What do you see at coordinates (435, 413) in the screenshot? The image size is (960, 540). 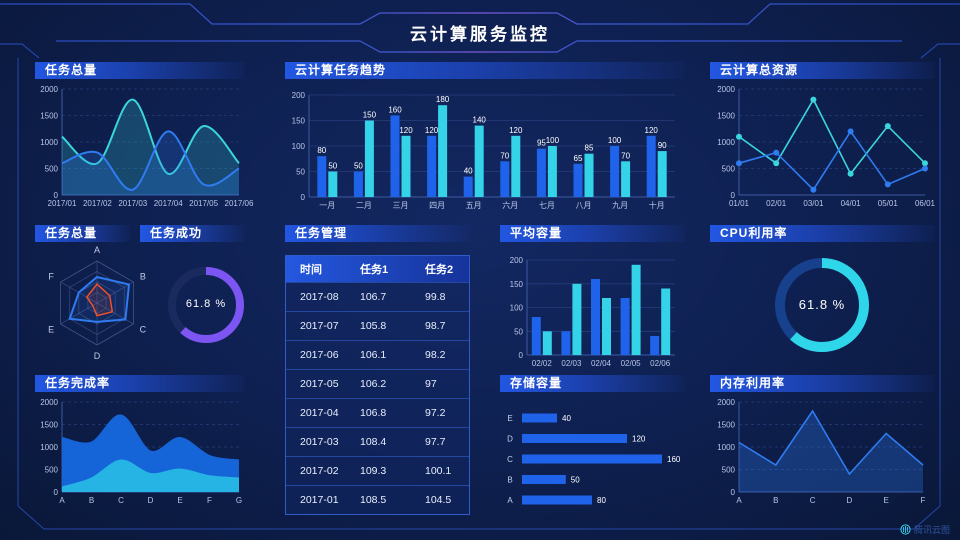 I see `table-cell: 97.2` at bounding box center [435, 413].